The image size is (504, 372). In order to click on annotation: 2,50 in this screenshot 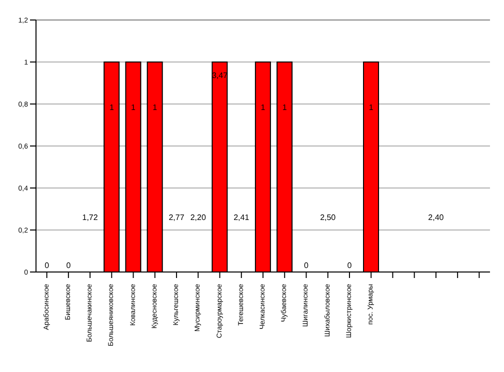, I will do `click(328, 217)`.